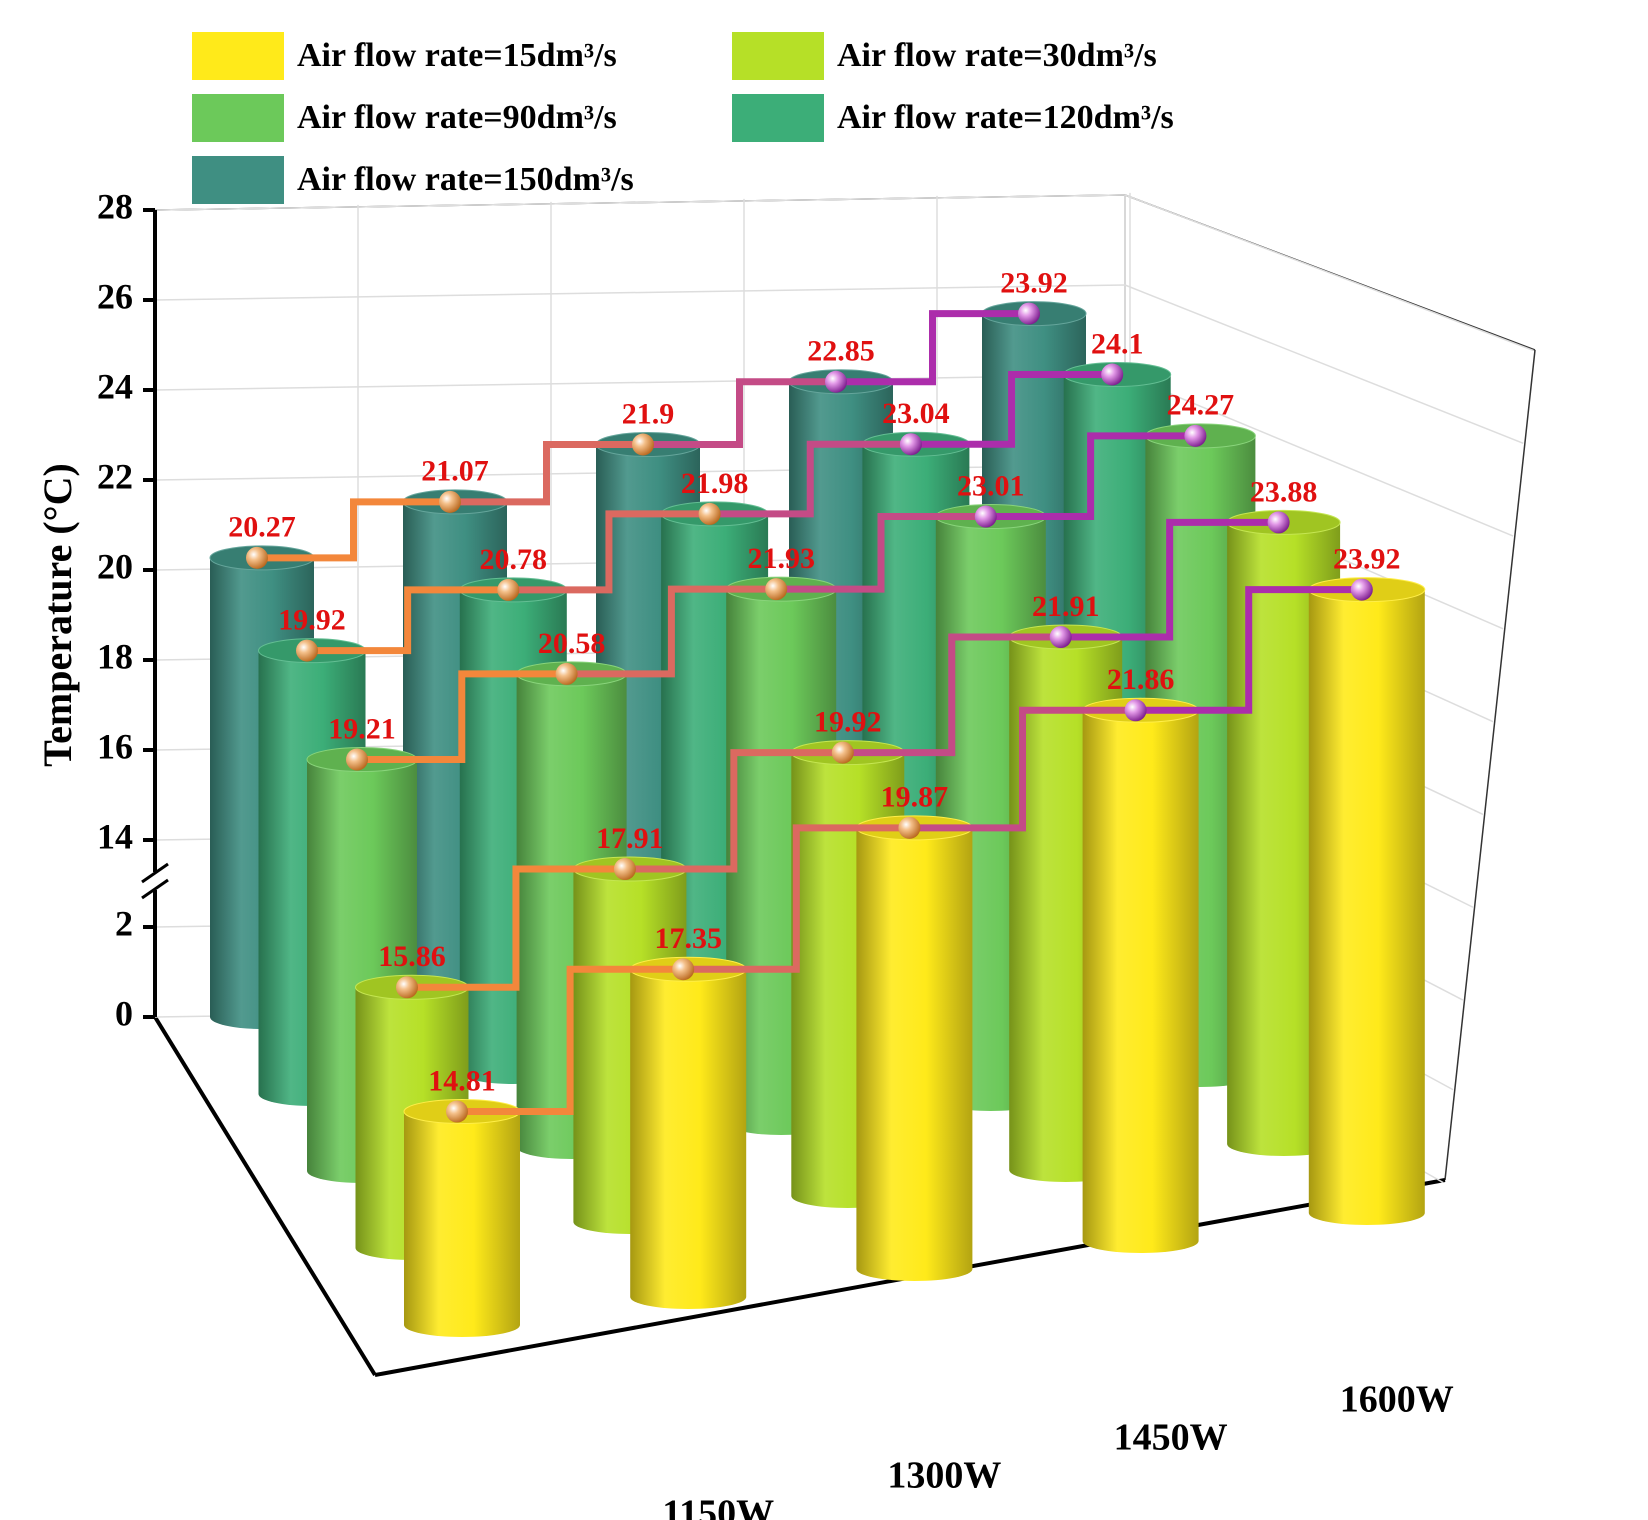 This screenshot has width=1648, height=1520. I want to click on legend-label: Air flow rate=15dm³/s, so click(457, 55).